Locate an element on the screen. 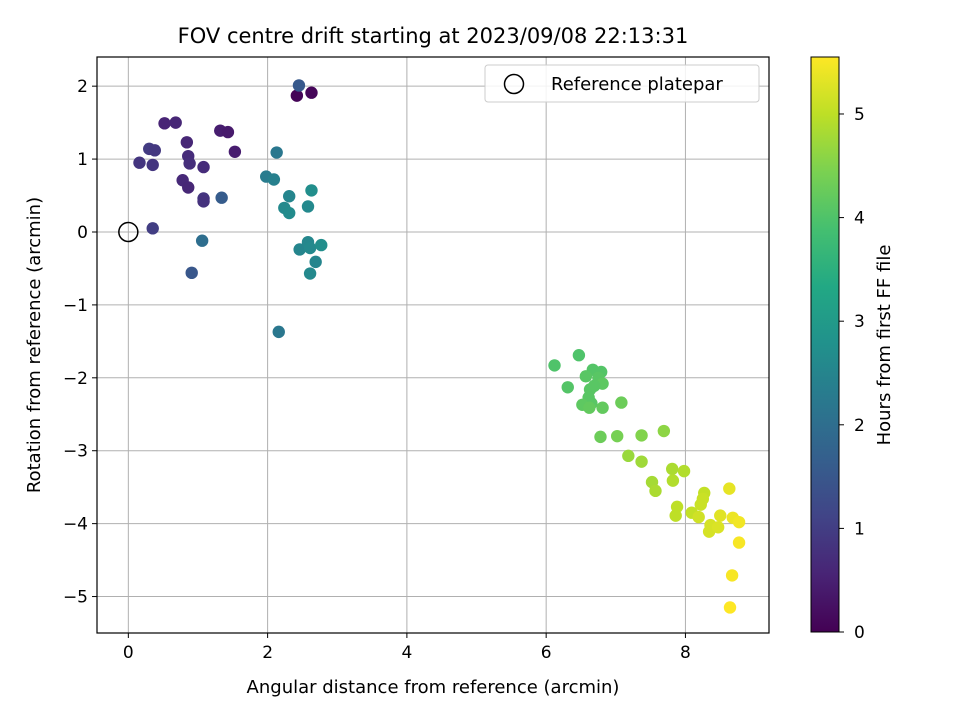 This screenshot has height=724, width=960. y-axis-label: Rotation from reference (arcmin) is located at coordinates (34, 345).